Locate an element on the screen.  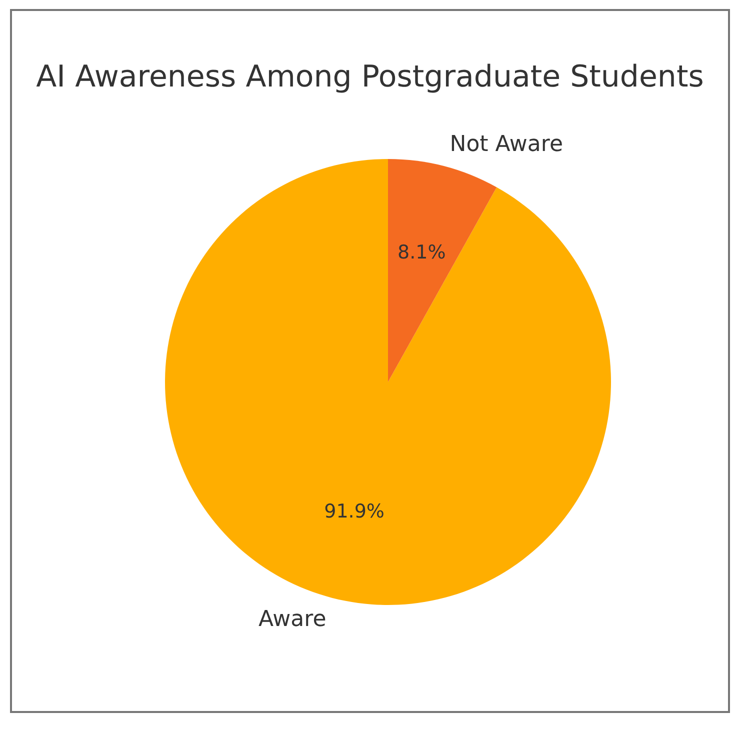
slice-label: Not Aware is located at coordinates (507, 145).